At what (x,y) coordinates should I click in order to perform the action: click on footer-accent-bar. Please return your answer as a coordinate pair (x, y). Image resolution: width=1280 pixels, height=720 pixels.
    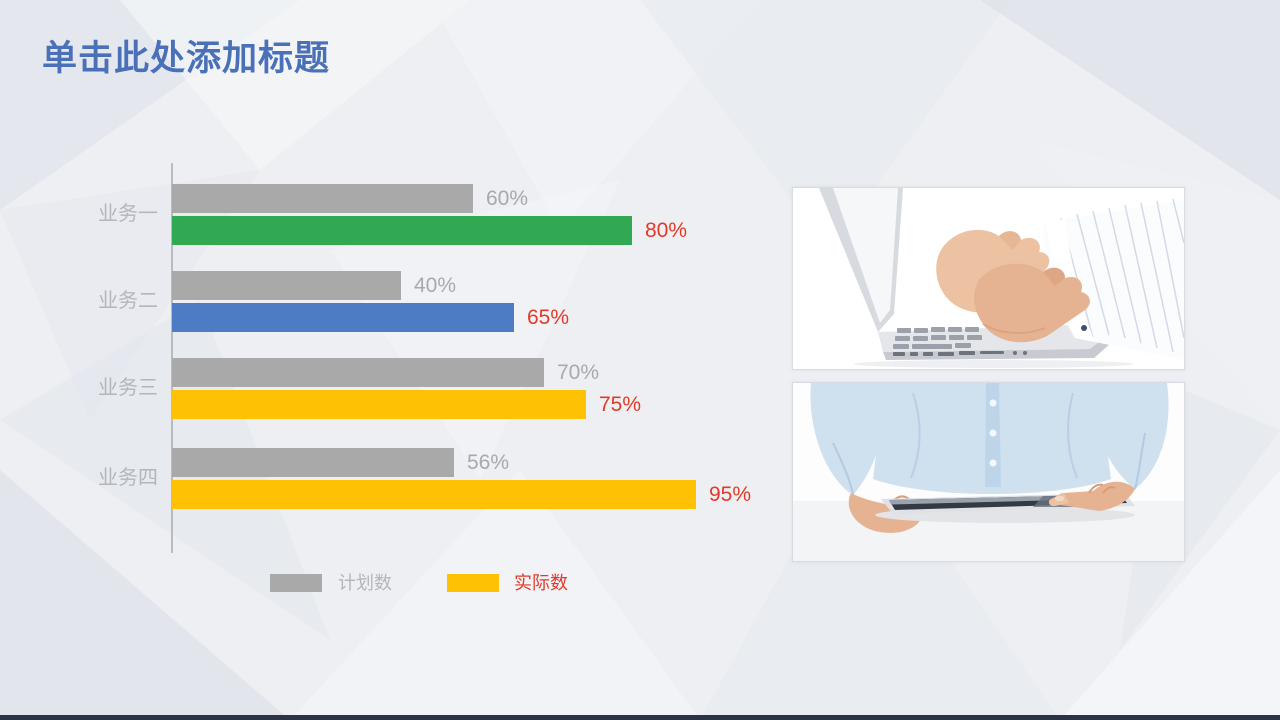
    Looking at the image, I should click on (640, 717).